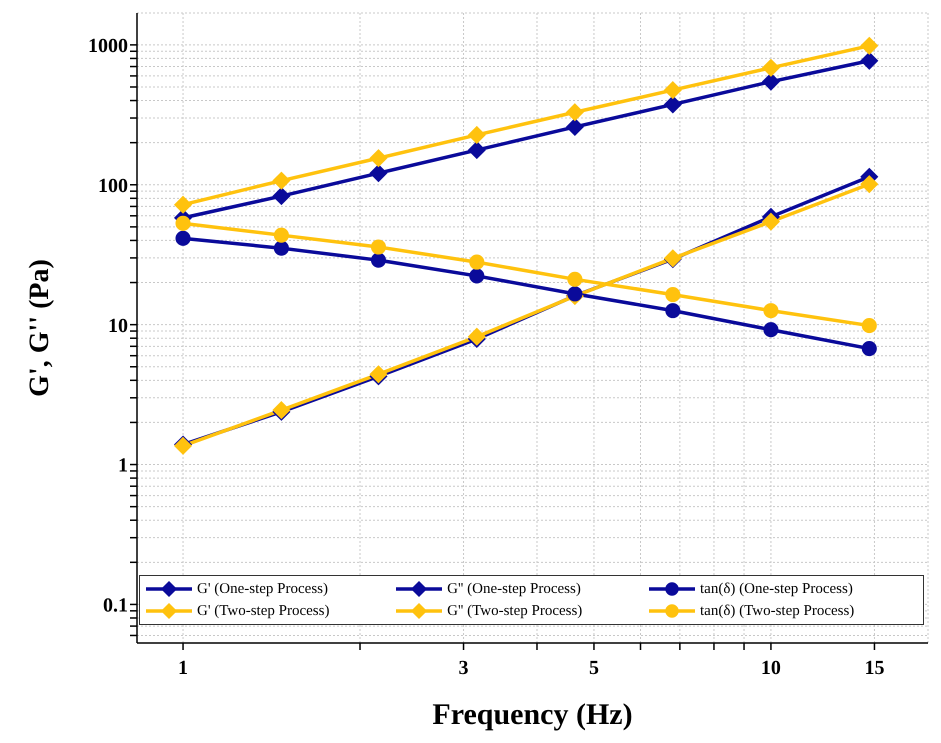 The height and width of the screenshot is (743, 941). Describe the element at coordinates (183, 668) in the screenshot. I see `x-tick-label: 1` at that location.